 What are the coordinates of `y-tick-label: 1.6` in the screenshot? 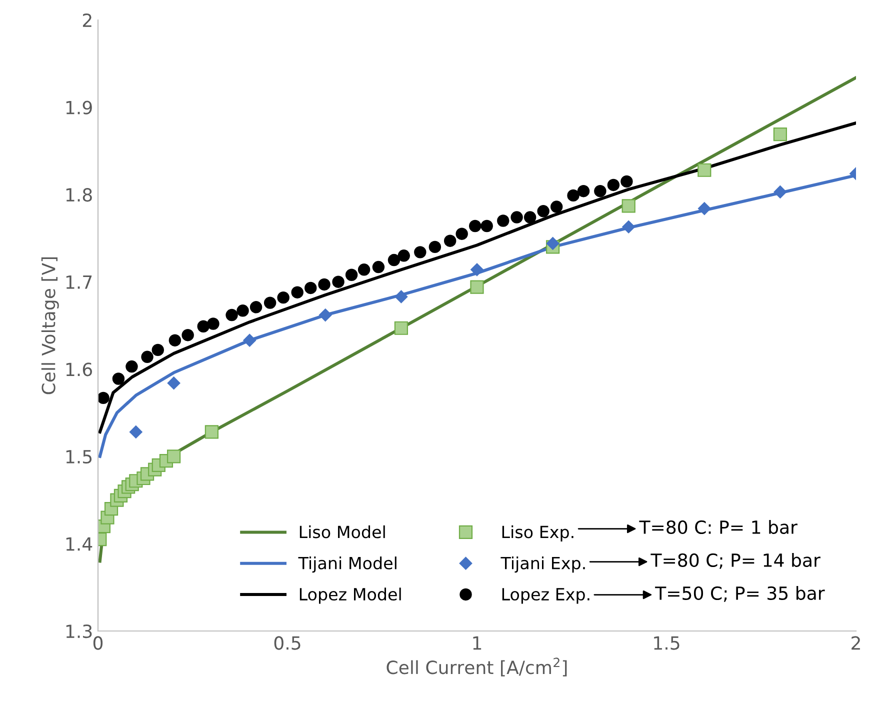 It's located at (79, 369).